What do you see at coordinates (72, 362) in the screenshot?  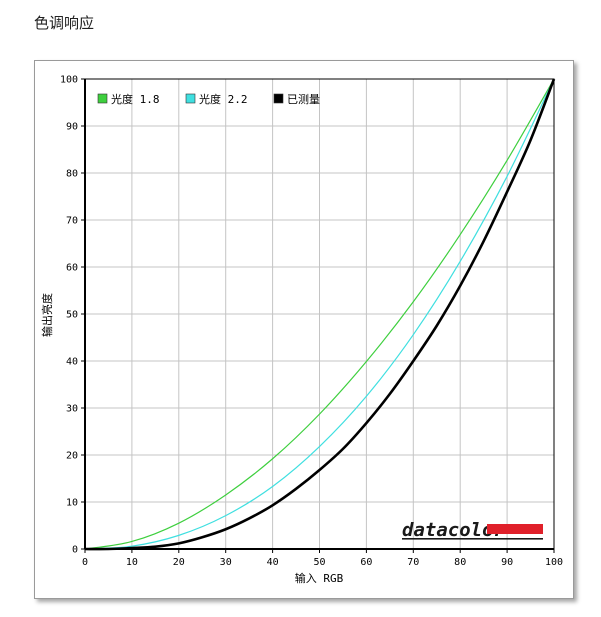 I see `y-tick-label: 40` at bounding box center [72, 362].